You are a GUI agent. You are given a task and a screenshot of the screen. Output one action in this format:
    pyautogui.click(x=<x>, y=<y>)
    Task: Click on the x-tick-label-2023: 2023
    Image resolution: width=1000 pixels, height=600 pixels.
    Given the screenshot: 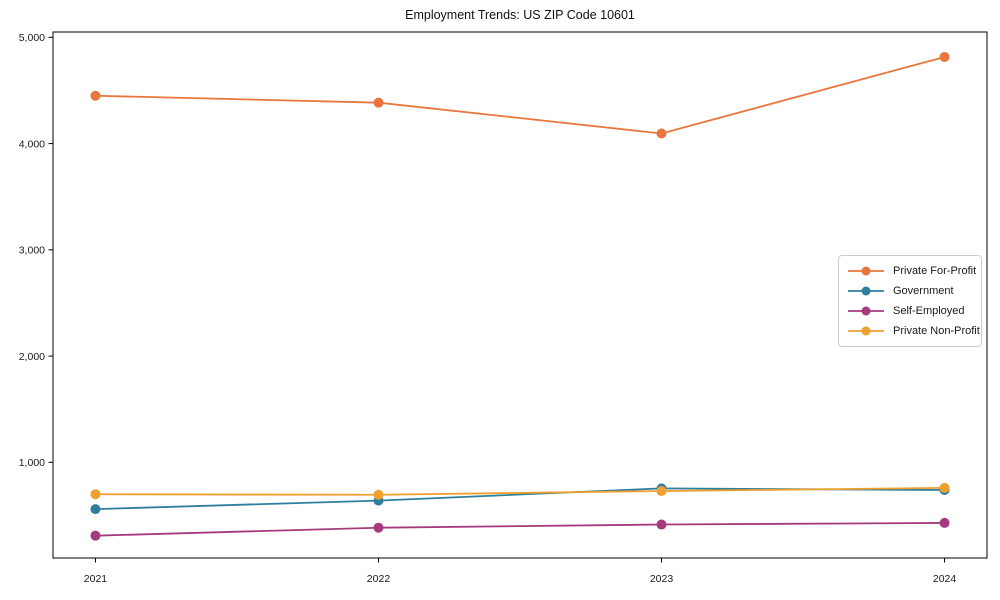 What is the action you would take?
    pyautogui.click(x=662, y=579)
    